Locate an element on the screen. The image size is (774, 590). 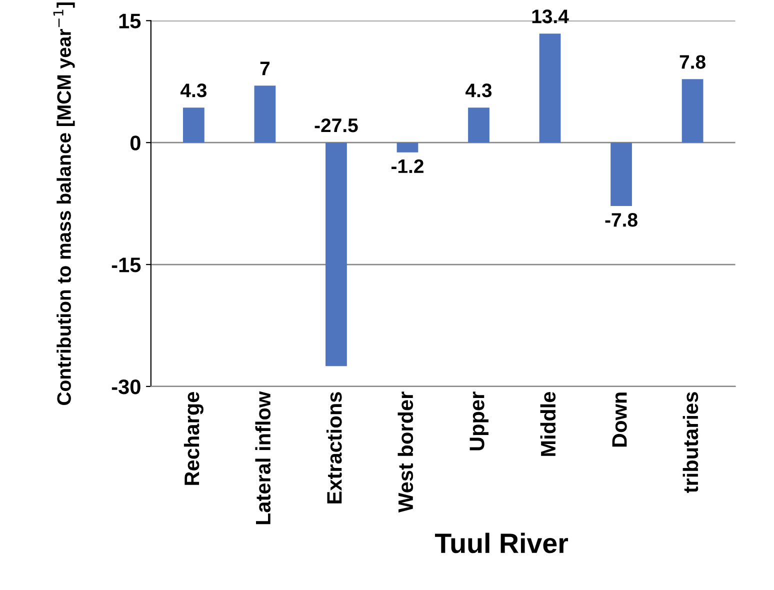
y-tick-label: -15 is located at coordinates (126, 265).